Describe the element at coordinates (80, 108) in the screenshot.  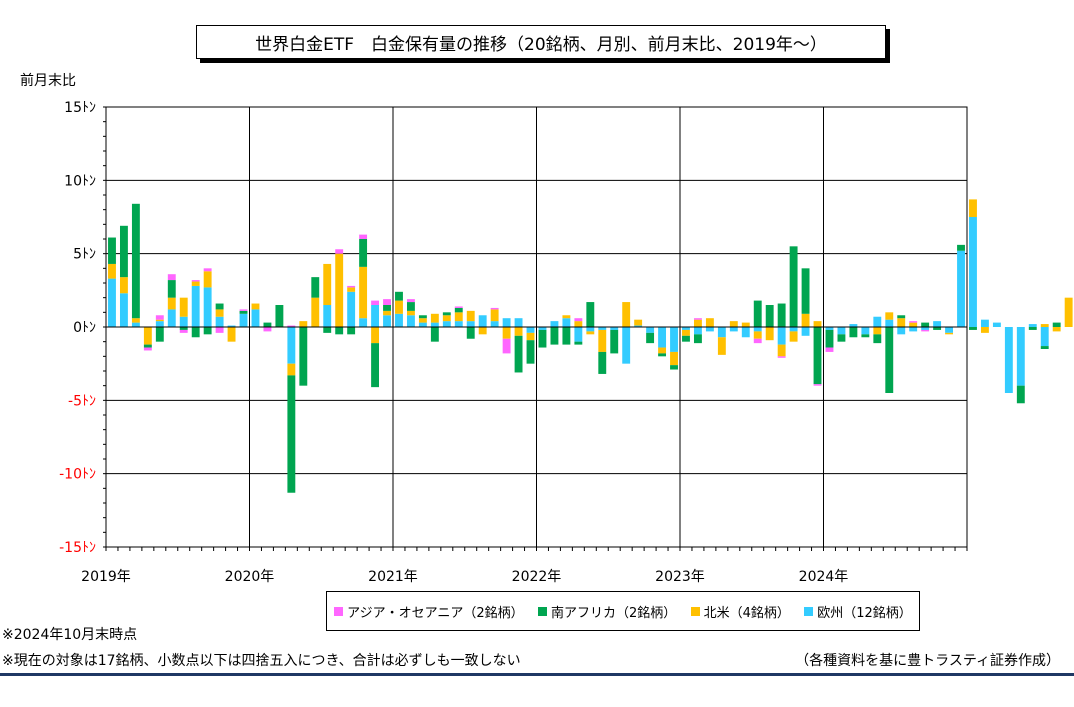
I see `y-tick-label: 15ﾄﾝ` at that location.